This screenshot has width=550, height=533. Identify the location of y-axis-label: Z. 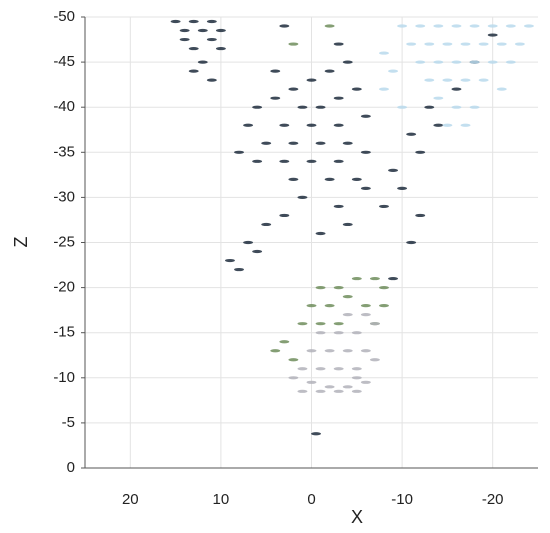
(21, 242).